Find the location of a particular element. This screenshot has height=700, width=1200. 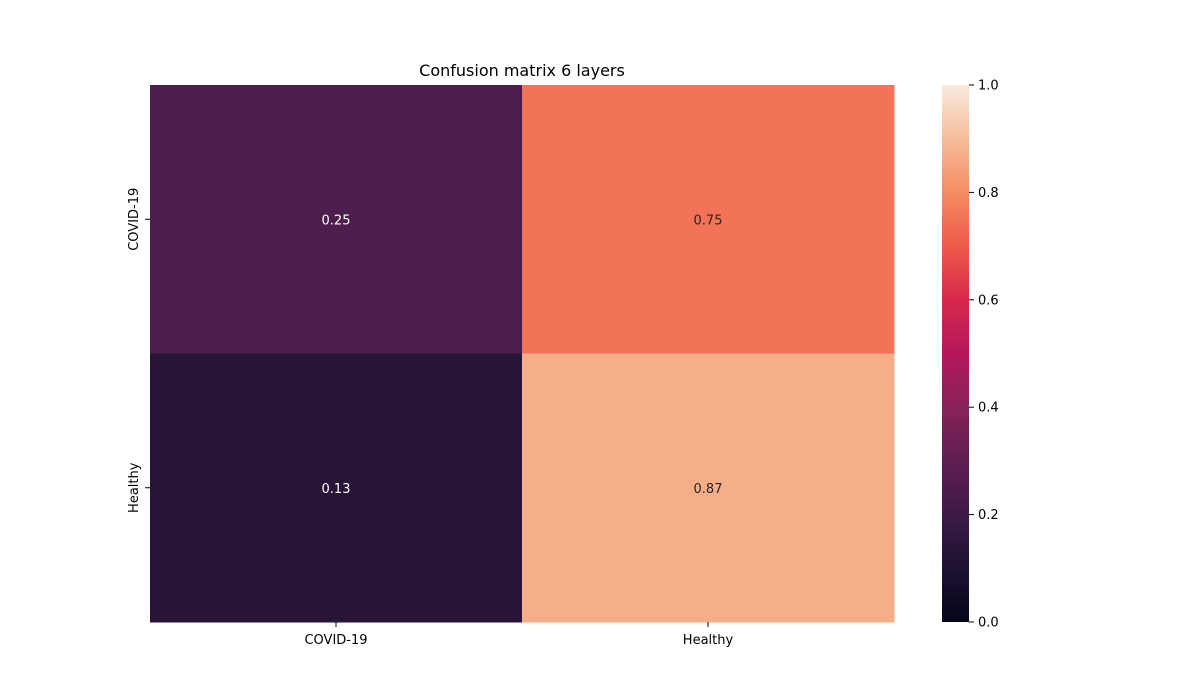

cell-value-label: 0.87 is located at coordinates (708, 489).